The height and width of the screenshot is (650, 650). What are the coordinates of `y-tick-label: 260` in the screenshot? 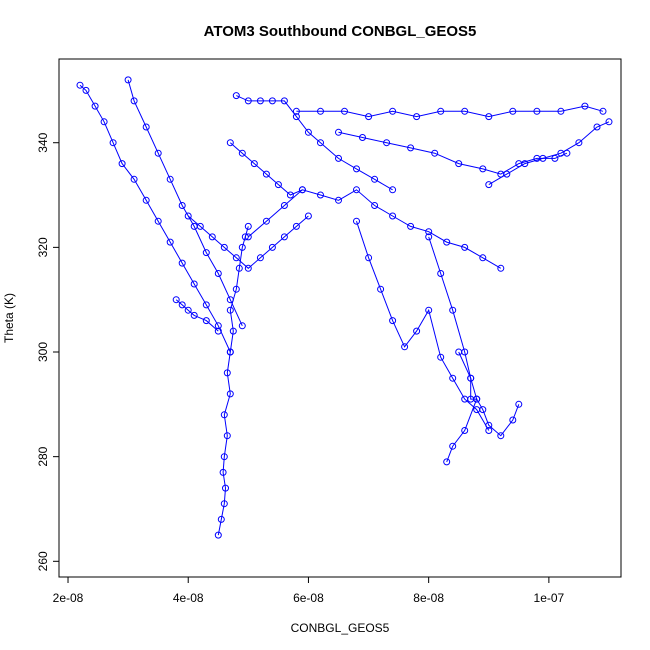 It's located at (43, 561).